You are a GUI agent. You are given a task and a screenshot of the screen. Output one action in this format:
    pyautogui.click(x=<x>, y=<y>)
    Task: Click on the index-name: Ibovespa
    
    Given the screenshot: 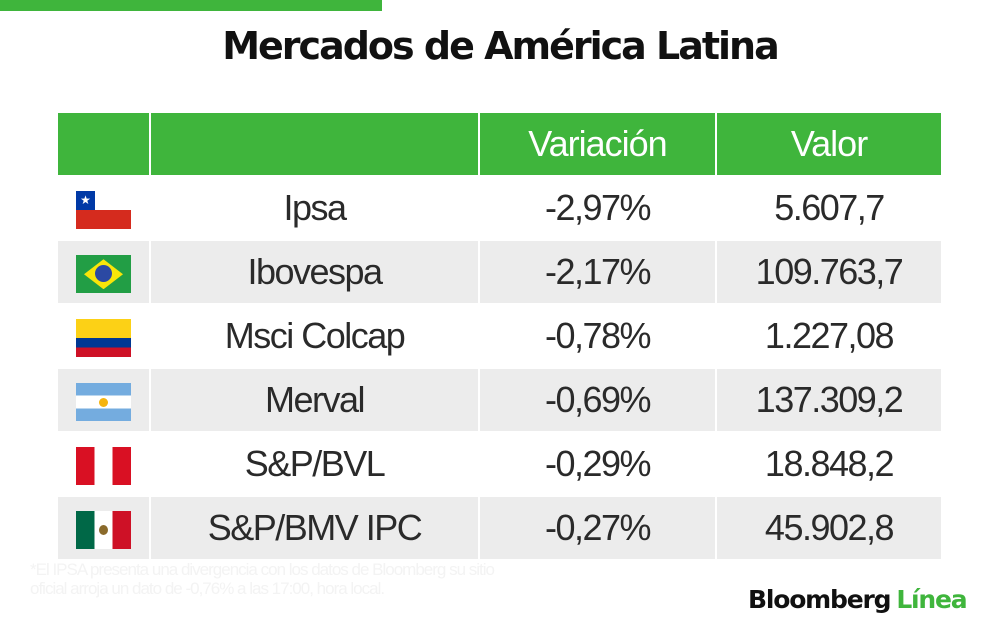 What is the action you would take?
    pyautogui.click(x=314, y=272)
    